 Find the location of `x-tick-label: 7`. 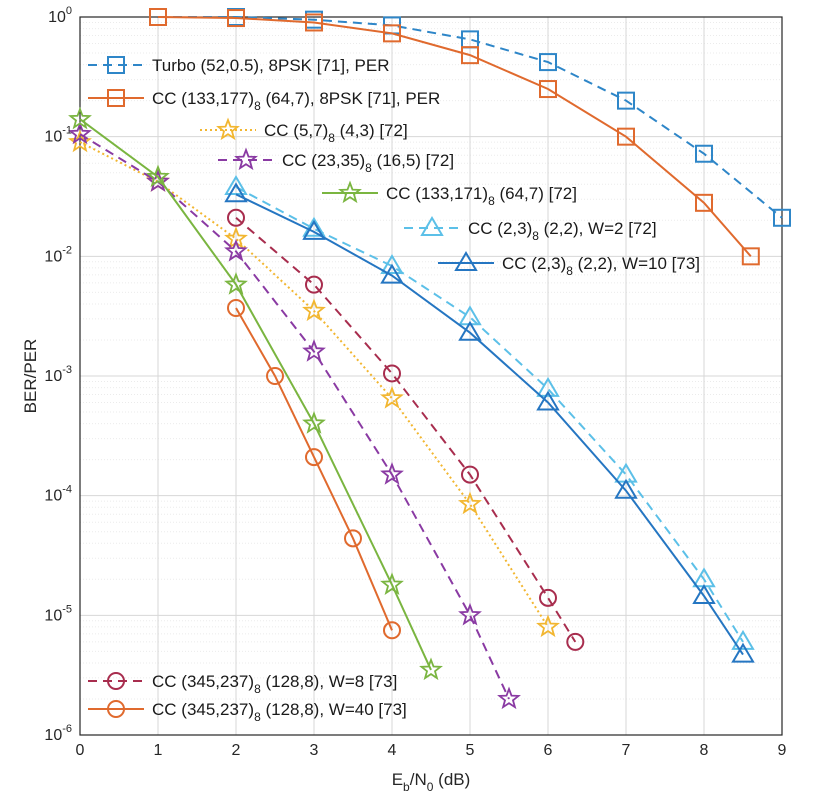

x-tick-label: 7 is located at coordinates (626, 750).